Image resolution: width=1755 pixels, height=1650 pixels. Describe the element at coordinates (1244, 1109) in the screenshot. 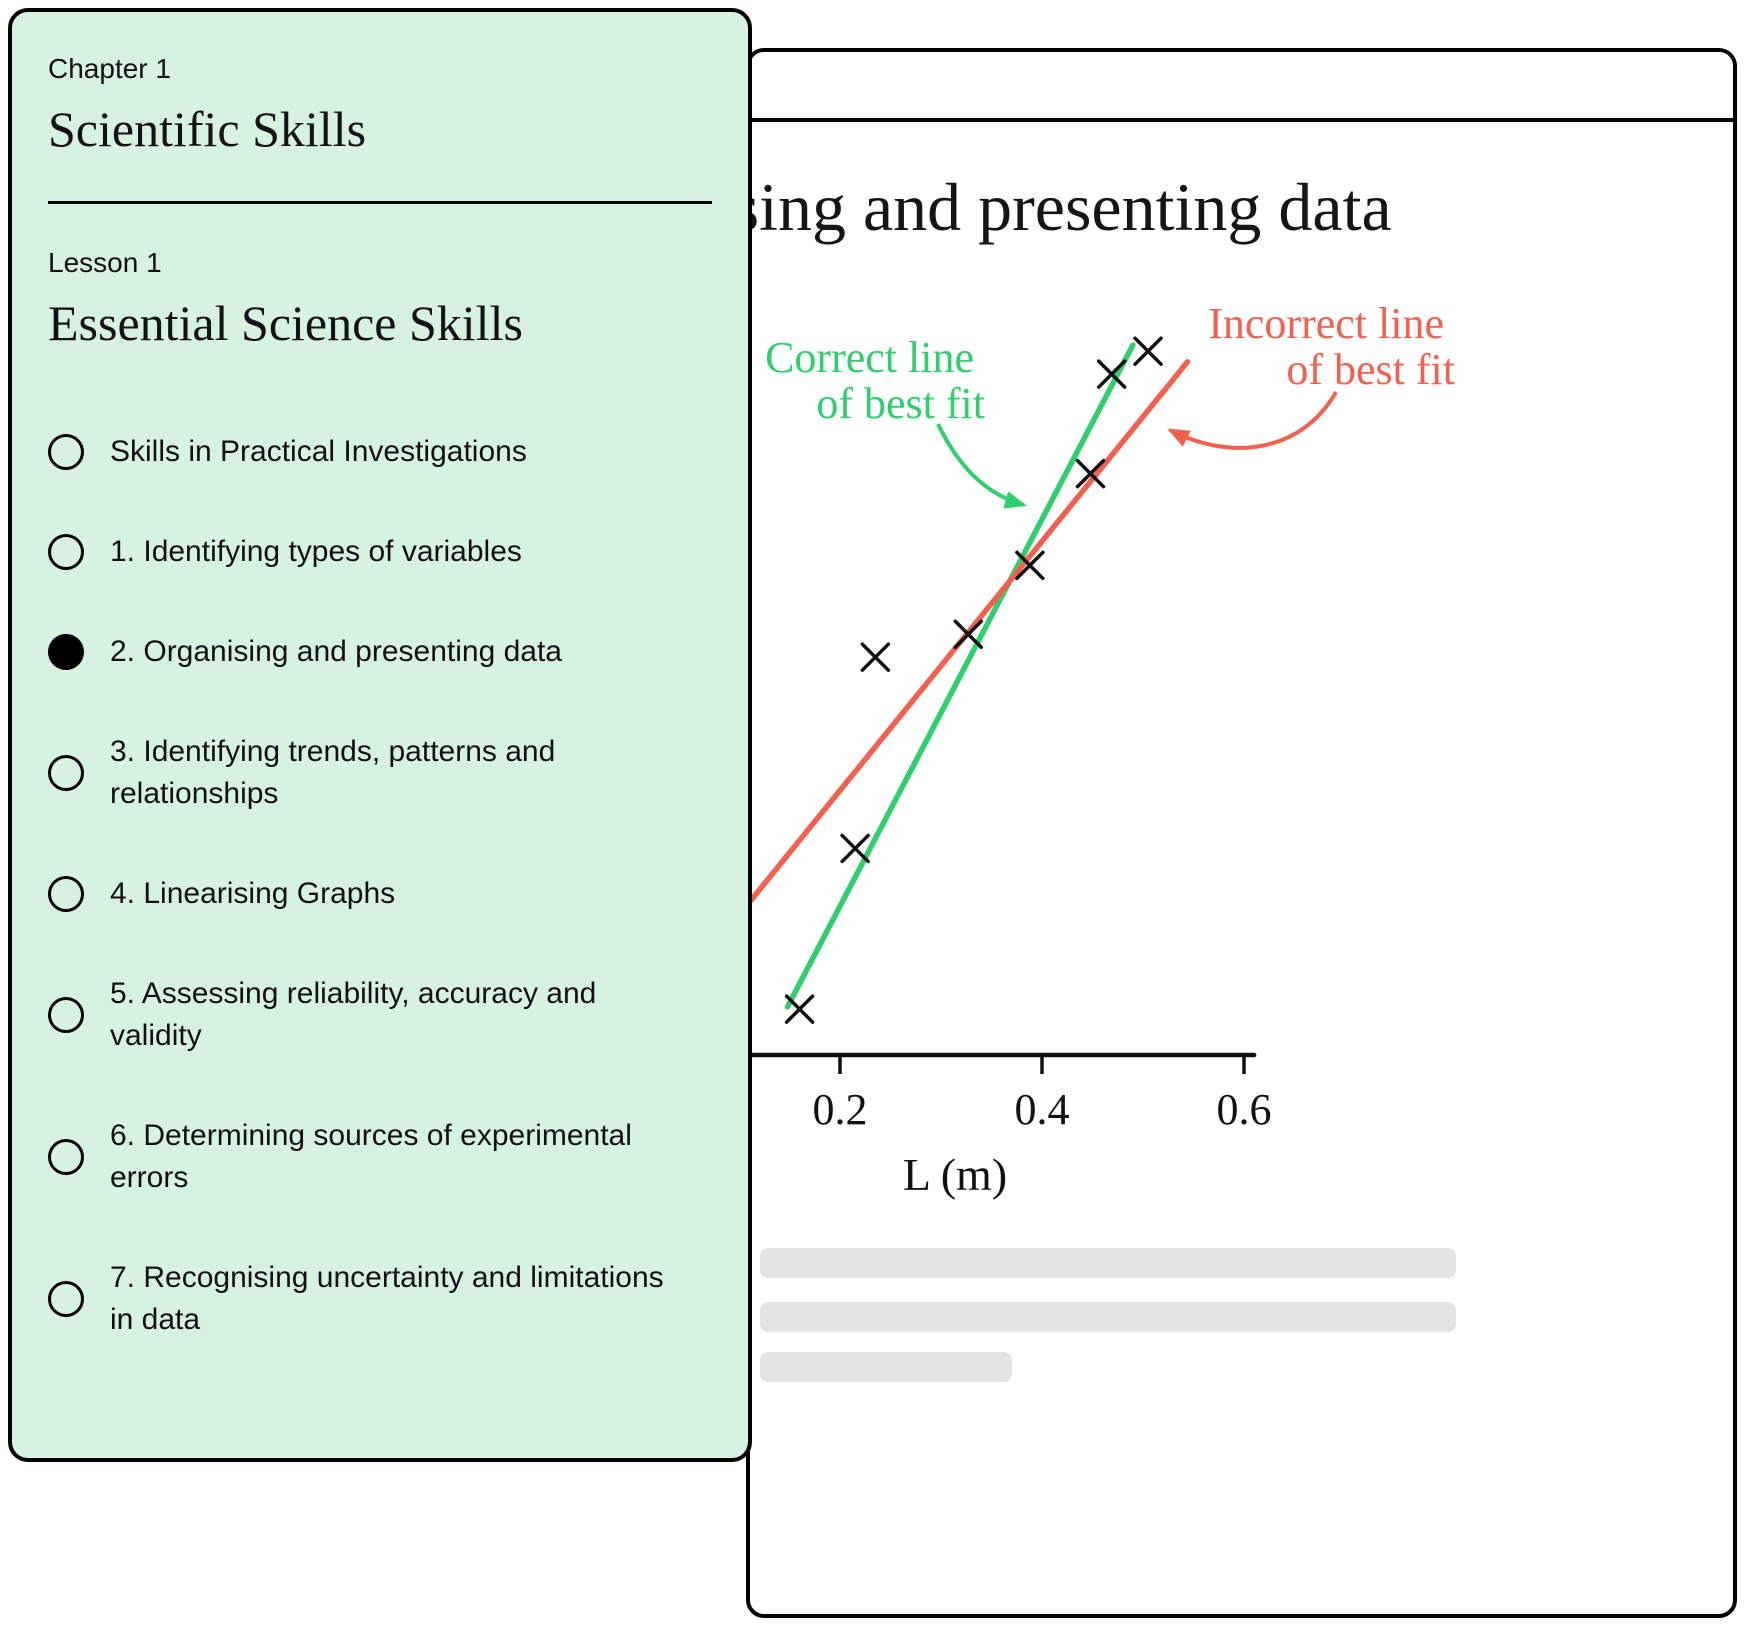

I see `svg-text: 0.6` at that location.